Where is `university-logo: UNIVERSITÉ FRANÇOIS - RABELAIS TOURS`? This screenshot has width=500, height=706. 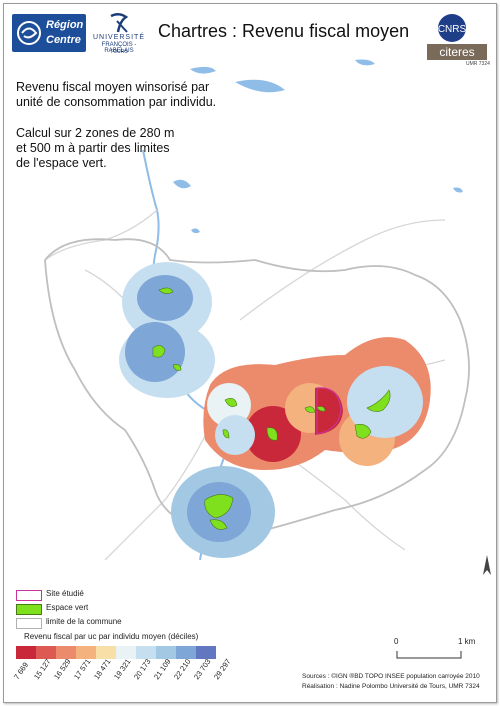 university-logo: UNIVERSITÉ FRANÇOIS - RABELAIS TOURS is located at coordinates (119, 34).